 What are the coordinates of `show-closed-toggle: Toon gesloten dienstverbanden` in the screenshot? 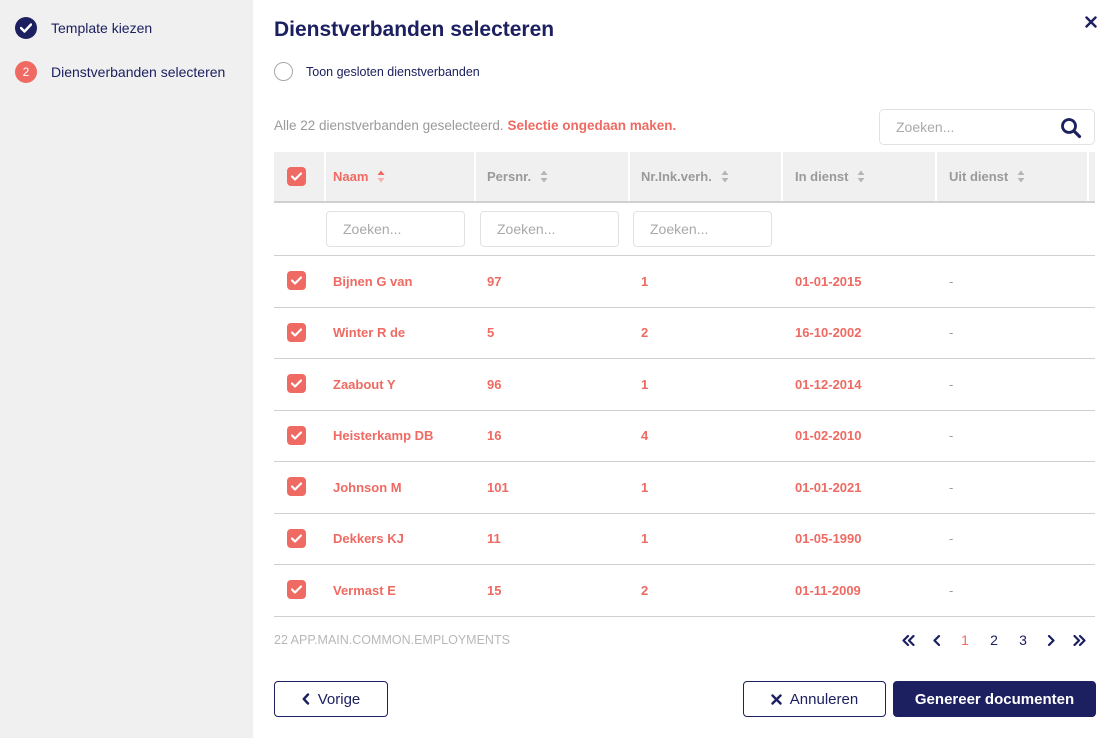 It's located at (377, 71).